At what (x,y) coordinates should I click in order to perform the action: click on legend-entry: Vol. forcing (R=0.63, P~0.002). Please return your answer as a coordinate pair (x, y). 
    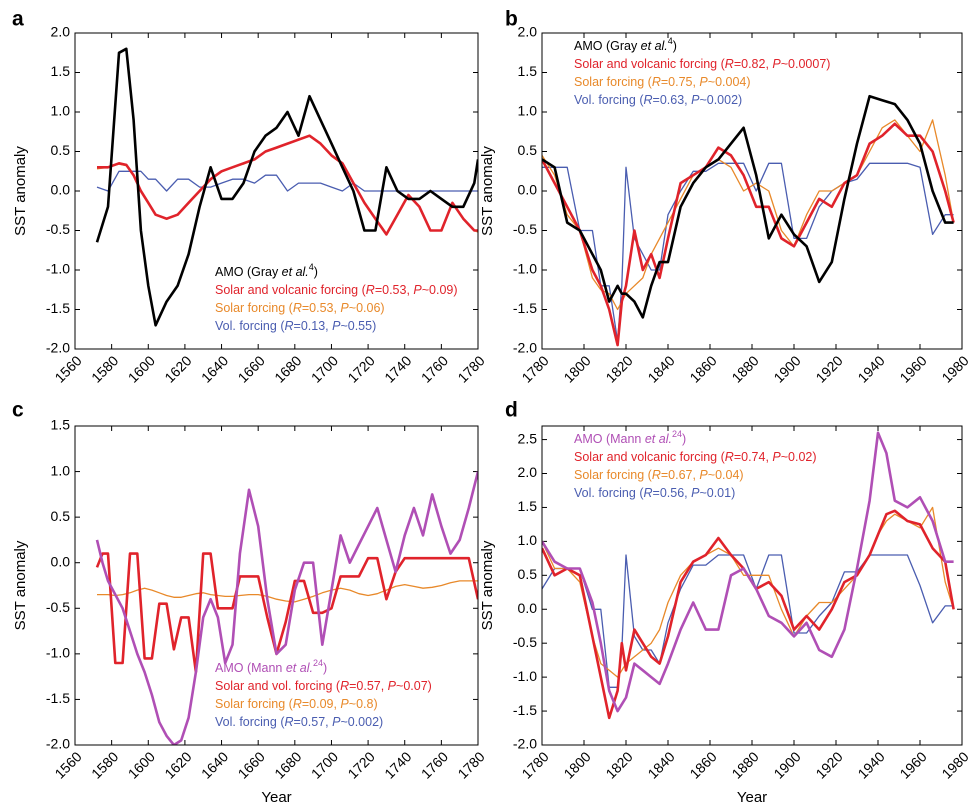
    Looking at the image, I should click on (658, 100).